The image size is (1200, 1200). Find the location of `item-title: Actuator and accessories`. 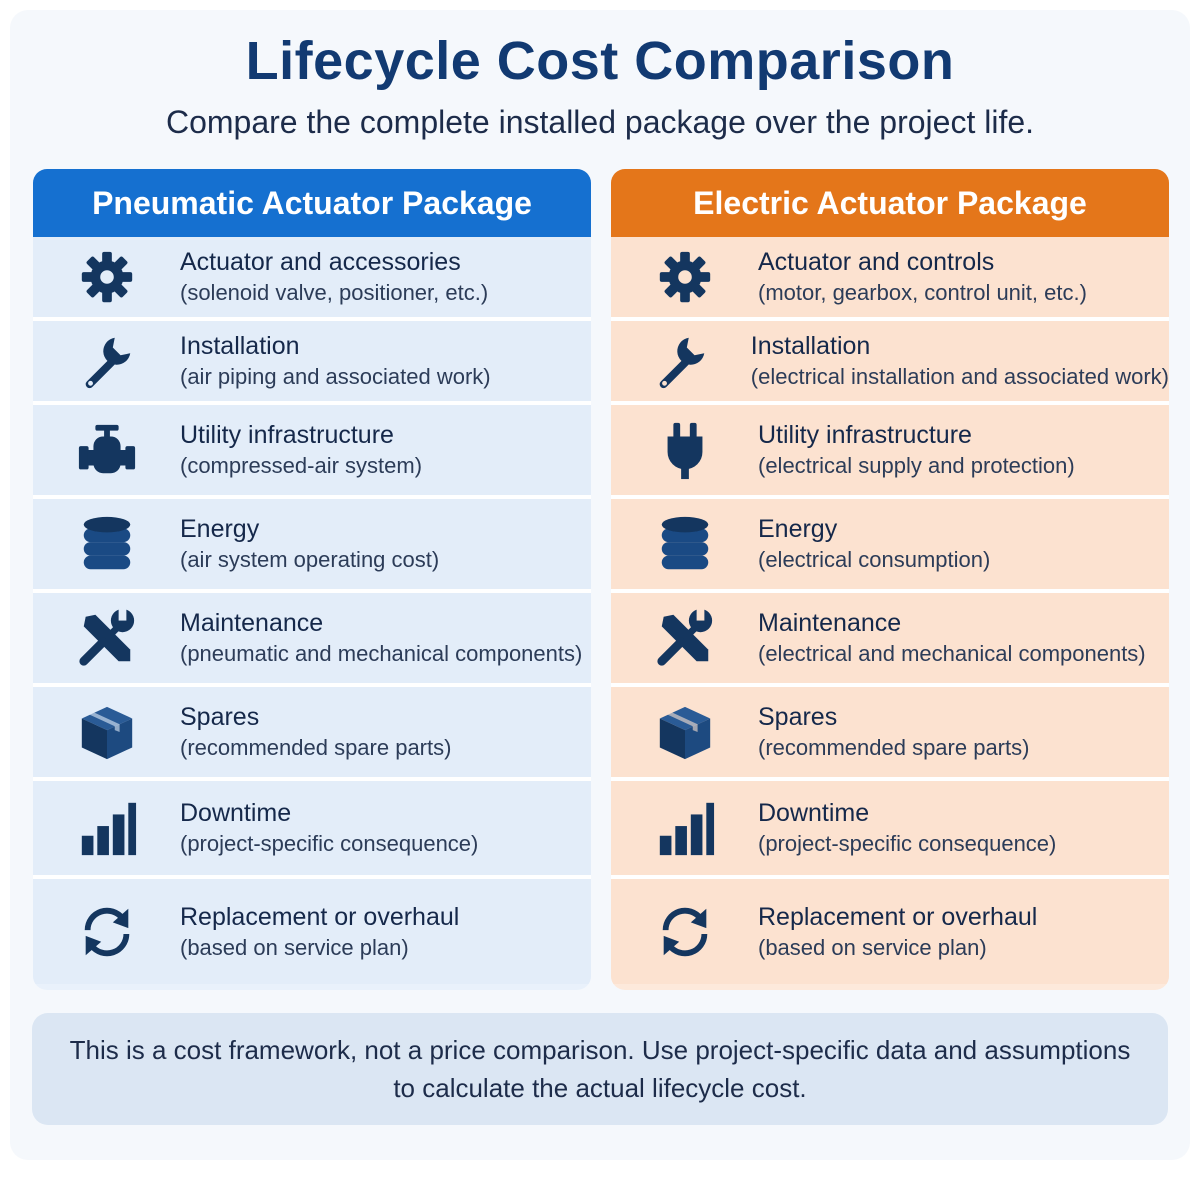

item-title: Actuator and accessories is located at coordinates (320, 262).